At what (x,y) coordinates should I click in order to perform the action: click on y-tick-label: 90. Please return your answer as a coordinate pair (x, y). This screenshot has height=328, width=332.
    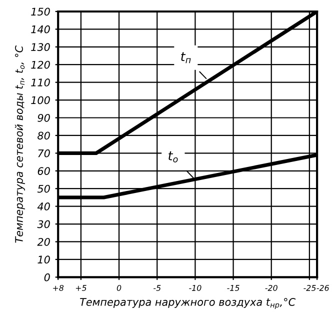
    Looking at the image, I should click on (44, 118).